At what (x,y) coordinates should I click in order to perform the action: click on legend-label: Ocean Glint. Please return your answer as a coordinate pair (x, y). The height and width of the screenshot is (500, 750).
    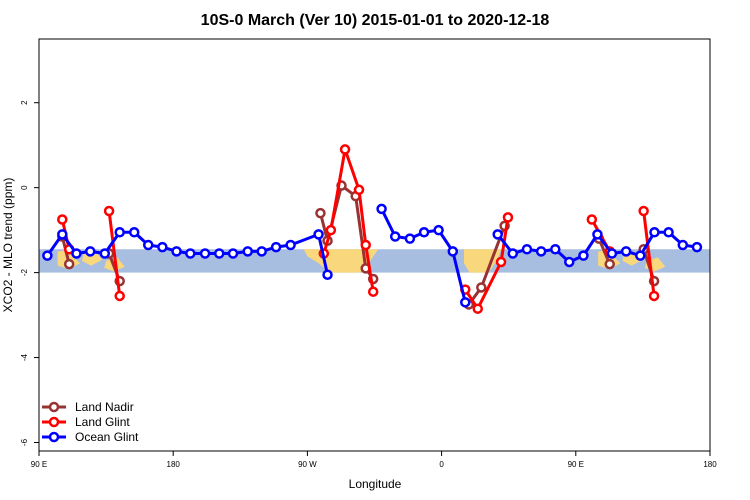
    Looking at the image, I should click on (107, 437).